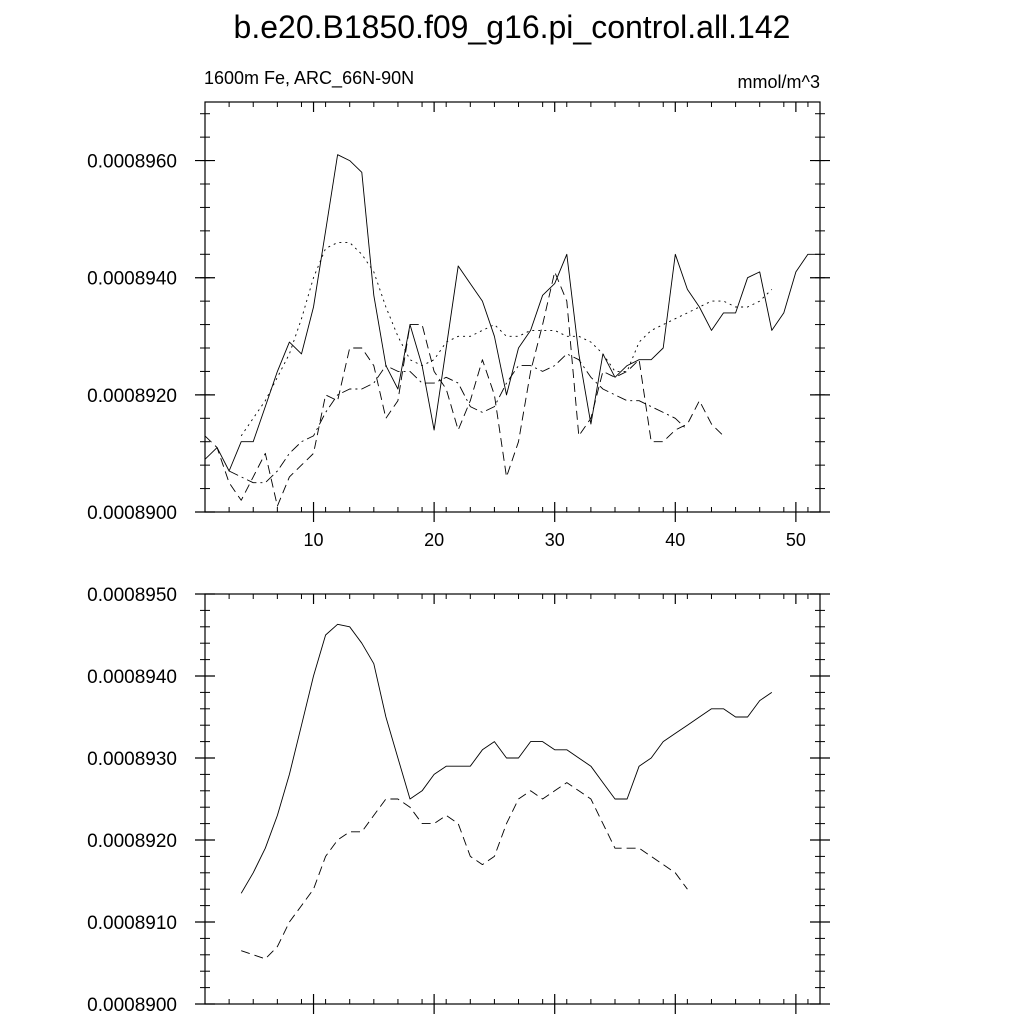 This screenshot has width=1024, height=1024. What do you see at coordinates (779, 82) in the screenshot?
I see `chart-subtitle-right: mmol/m^3` at bounding box center [779, 82].